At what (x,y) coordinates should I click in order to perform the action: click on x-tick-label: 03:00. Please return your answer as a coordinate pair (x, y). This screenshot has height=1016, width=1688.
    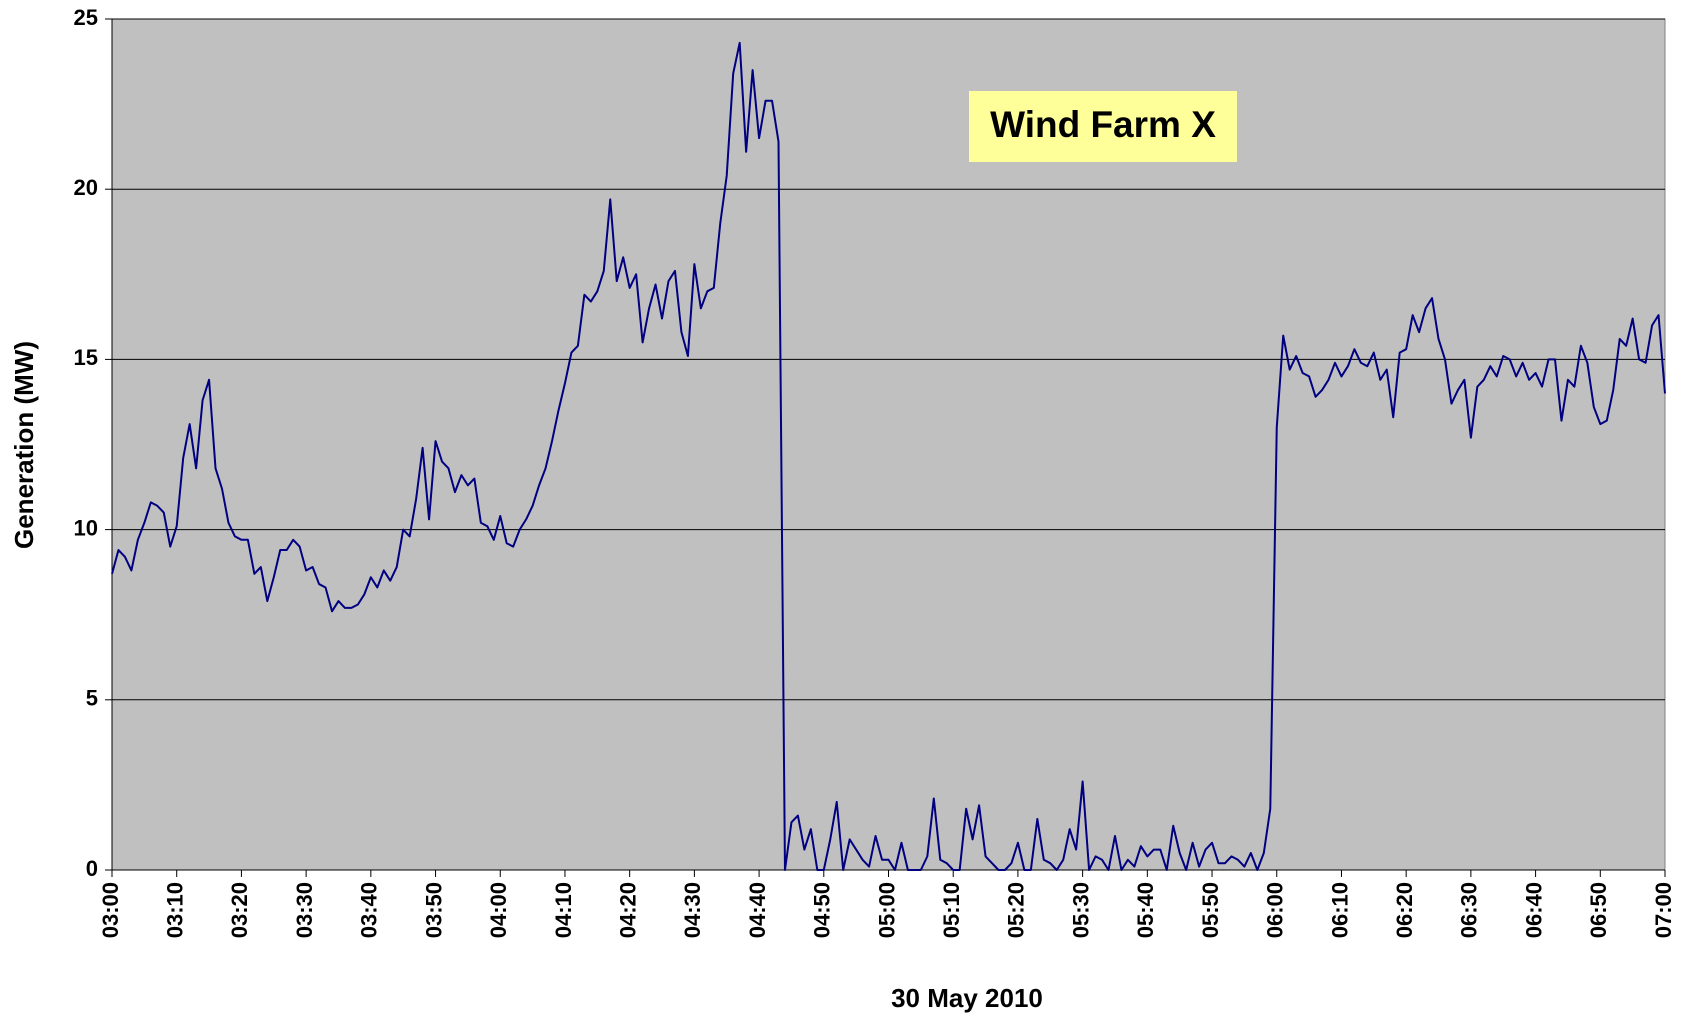
    Looking at the image, I should click on (110, 910).